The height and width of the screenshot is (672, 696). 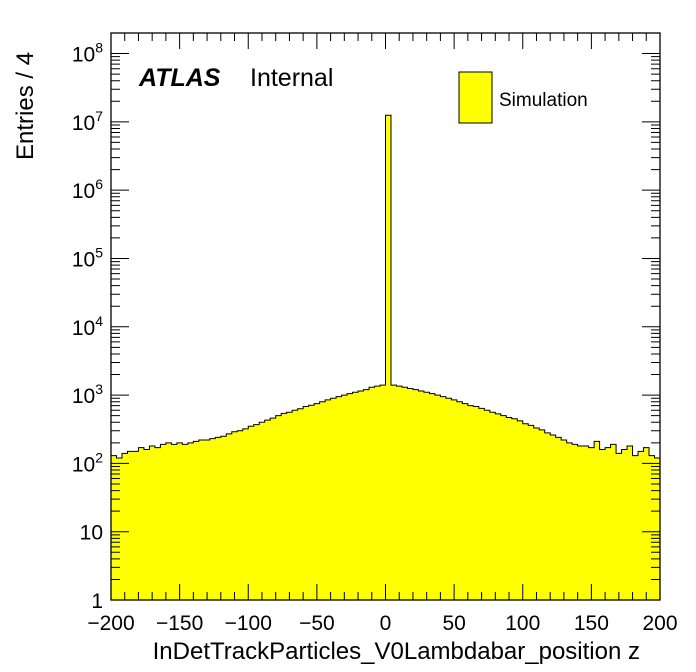 What do you see at coordinates (179, 623) in the screenshot?
I see `x-tick-label: −150` at bounding box center [179, 623].